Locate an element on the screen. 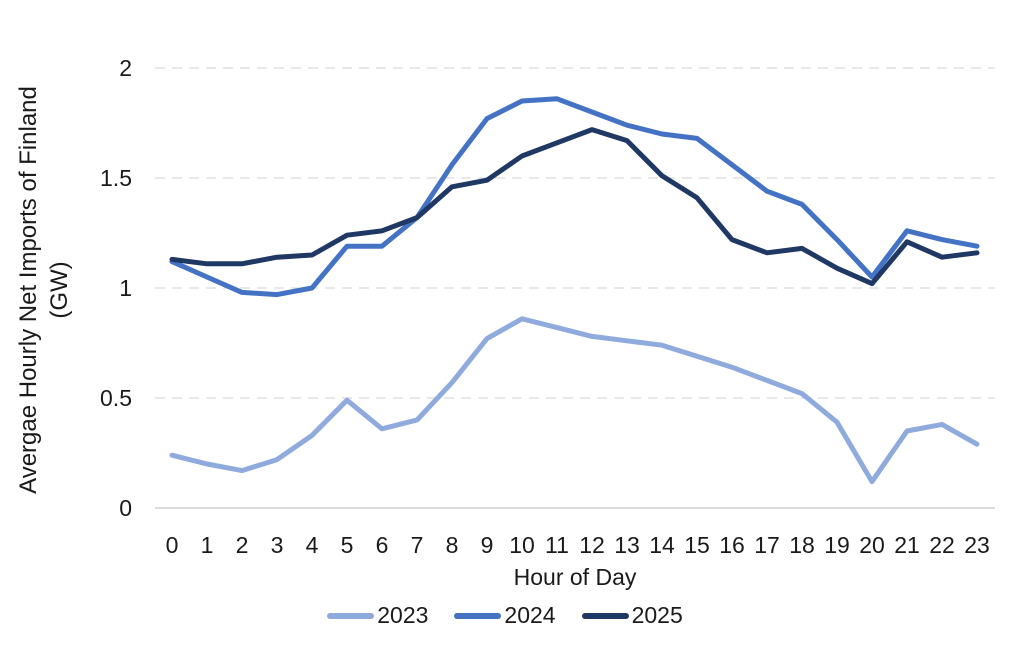  x-tick-label: 3 is located at coordinates (277, 545).